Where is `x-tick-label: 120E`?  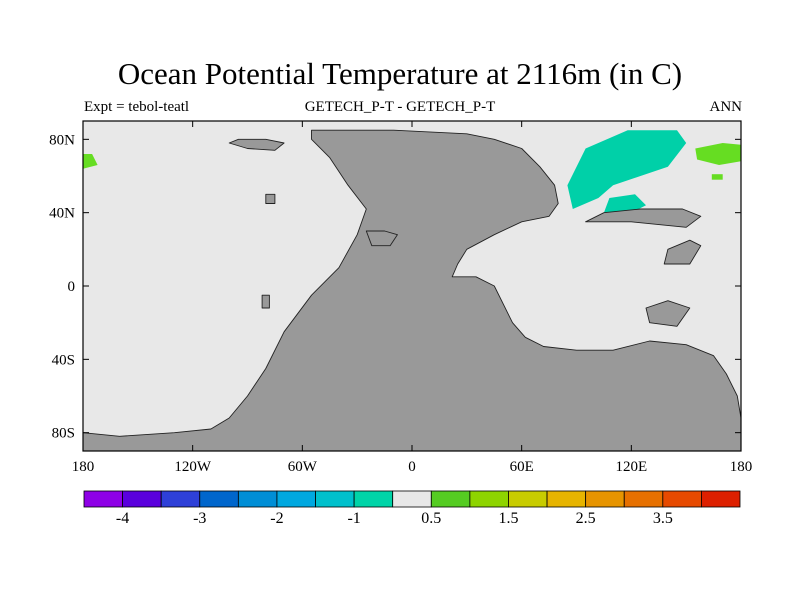
x-tick-label: 120E is located at coordinates (631, 467).